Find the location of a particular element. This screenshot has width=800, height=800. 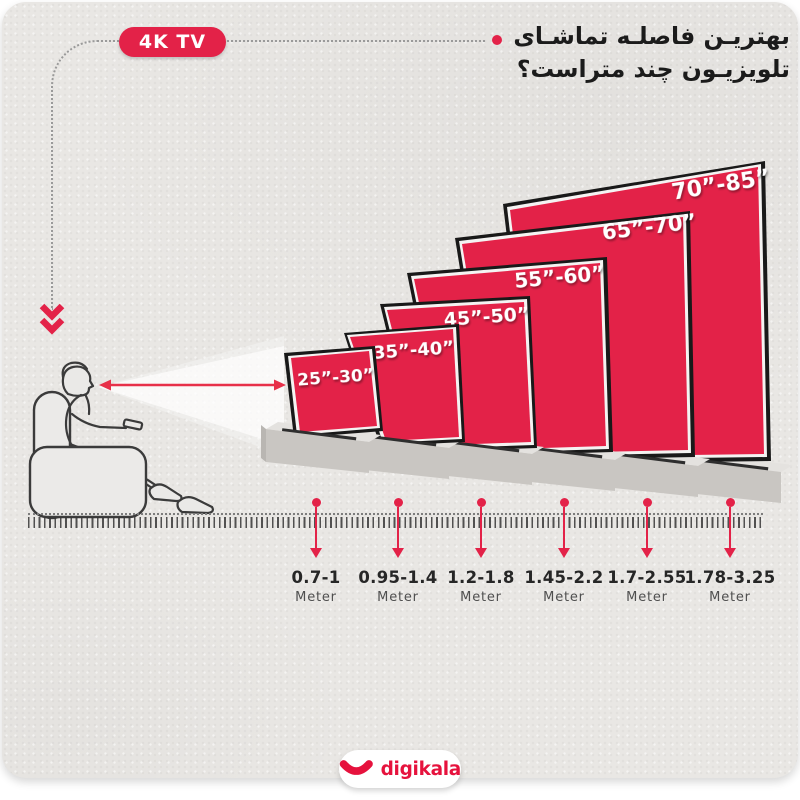

distance-label: 0.7-1 Meter is located at coordinates (316, 586).